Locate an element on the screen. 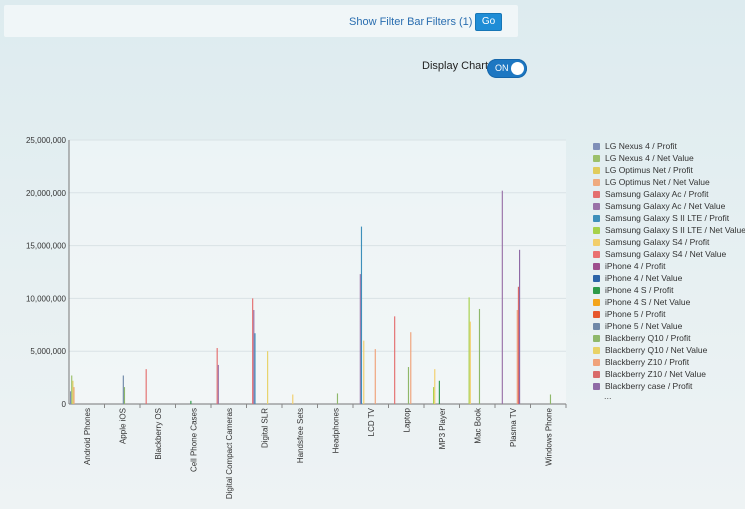 The height and width of the screenshot is (509, 745). x-tick-label: MP3 Player is located at coordinates (442, 429).